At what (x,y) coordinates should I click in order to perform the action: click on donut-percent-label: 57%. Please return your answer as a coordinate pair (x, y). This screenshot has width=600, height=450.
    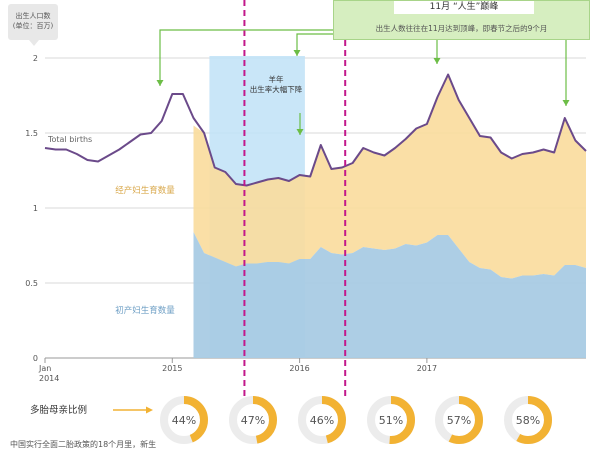
    Looking at the image, I should click on (459, 420).